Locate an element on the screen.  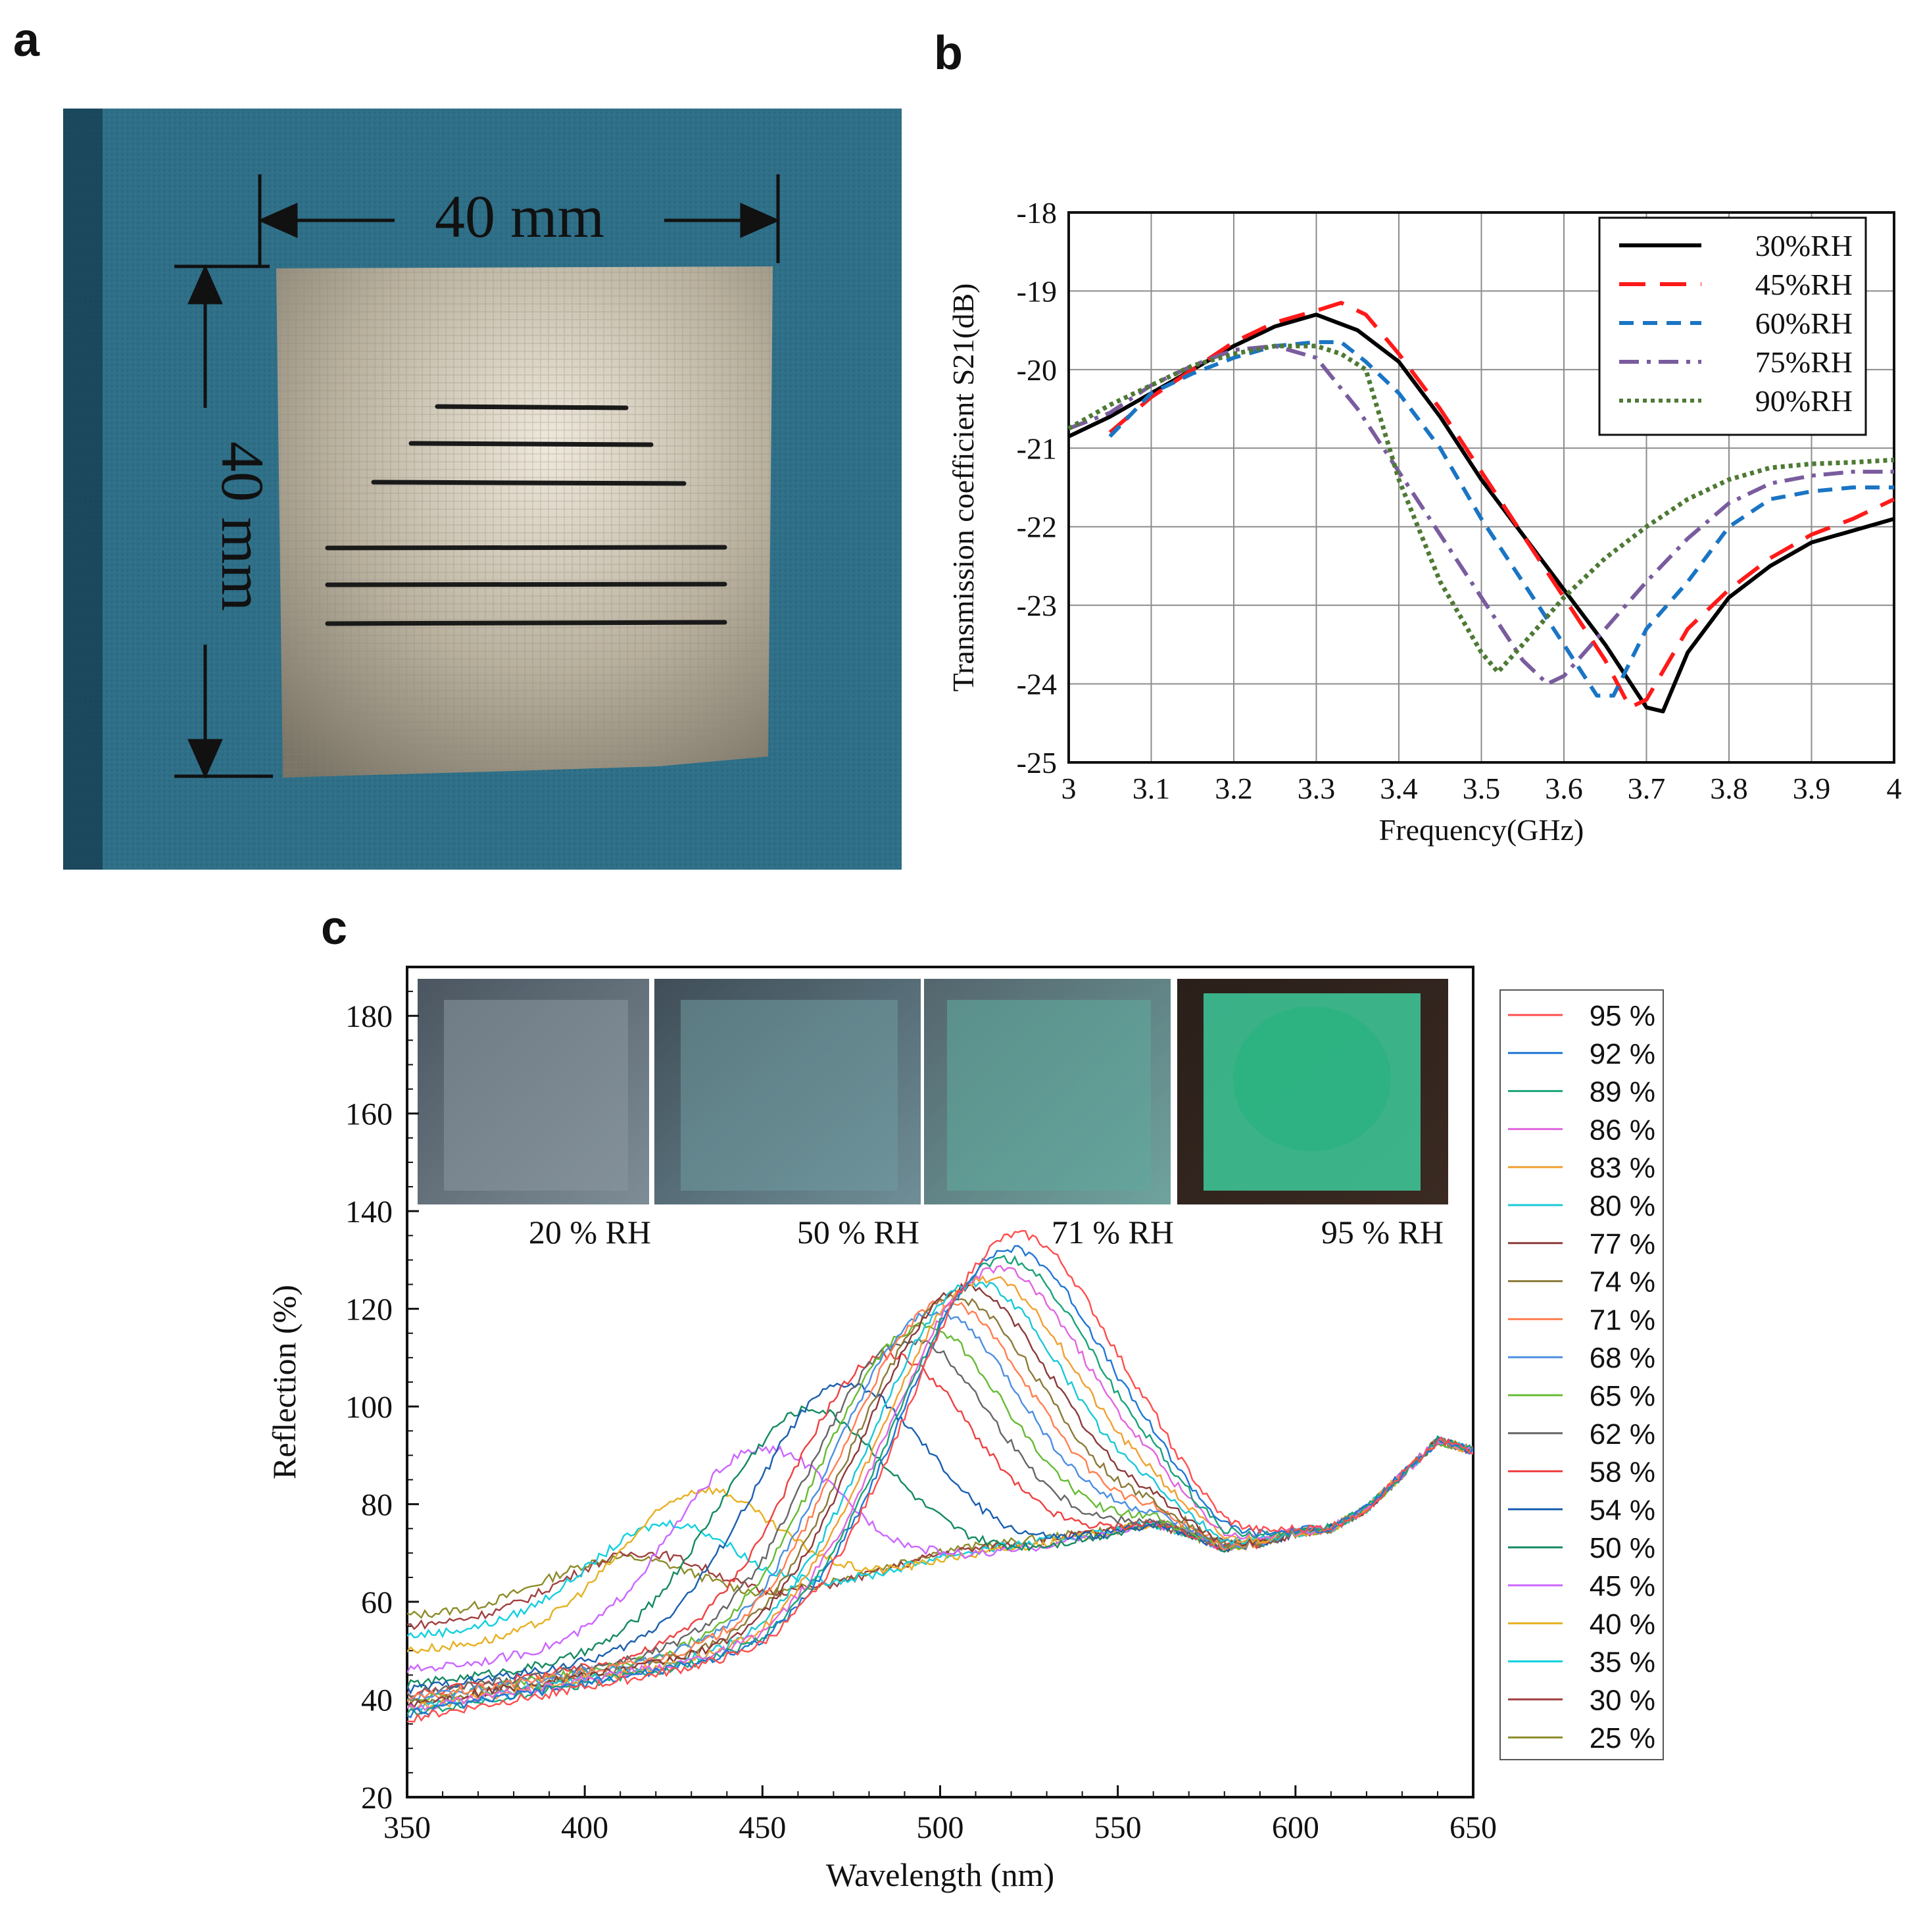
x-tick-label: 3.1 is located at coordinates (1151, 788).